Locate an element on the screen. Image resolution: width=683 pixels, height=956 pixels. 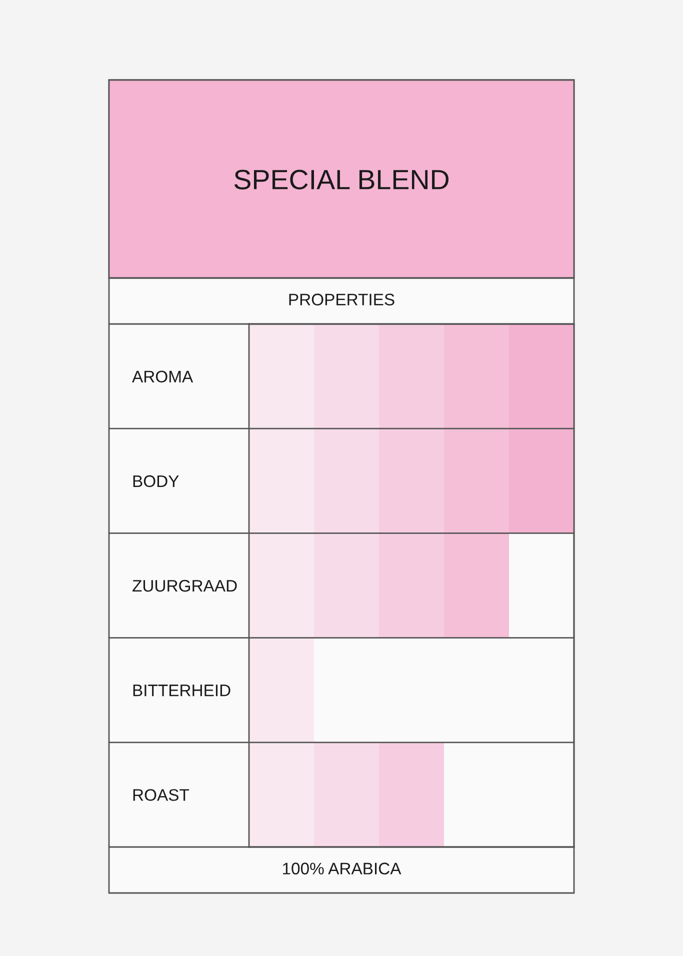
text: 100% ARABICA is located at coordinates (342, 868).